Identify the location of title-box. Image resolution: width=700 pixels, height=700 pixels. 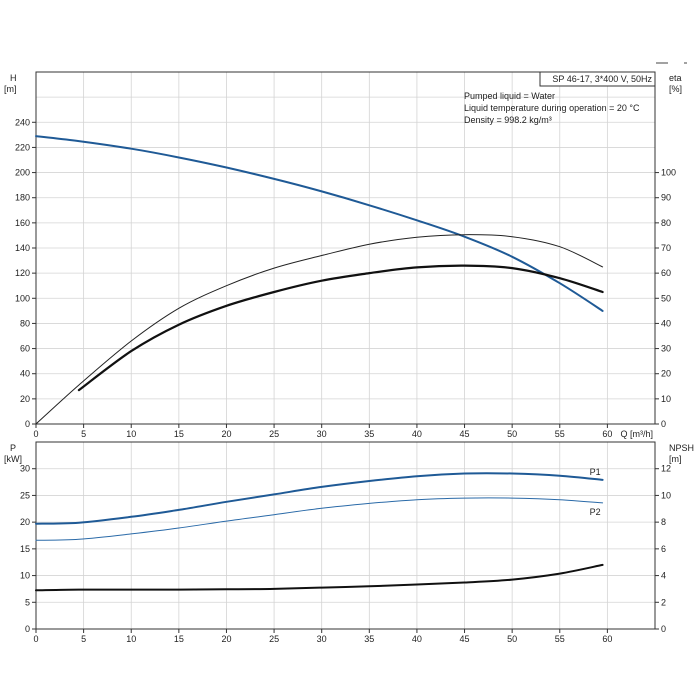
(597, 79).